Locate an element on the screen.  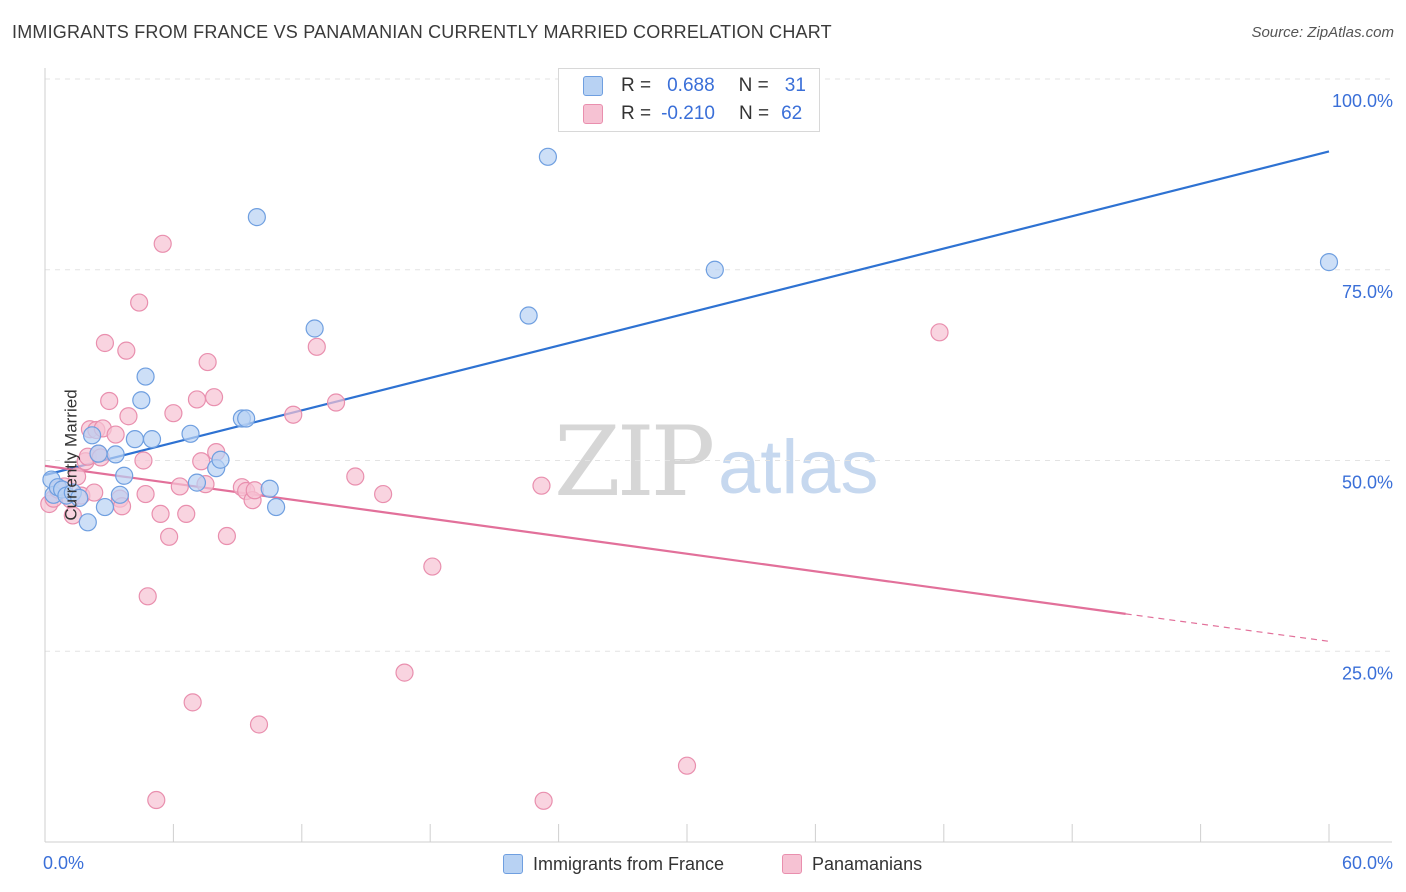
trend-line-pink is located at coordinates (585, 539).